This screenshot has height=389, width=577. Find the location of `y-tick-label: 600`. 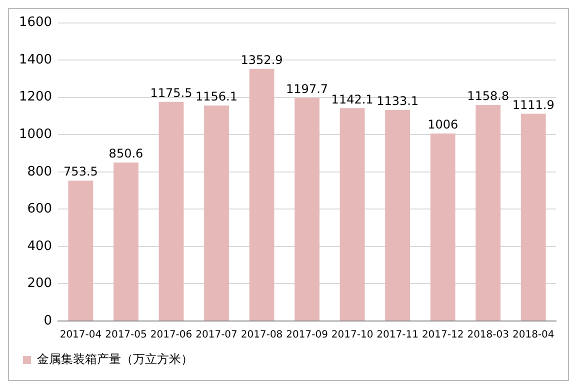

y-tick-label: 600 is located at coordinates (39, 209).